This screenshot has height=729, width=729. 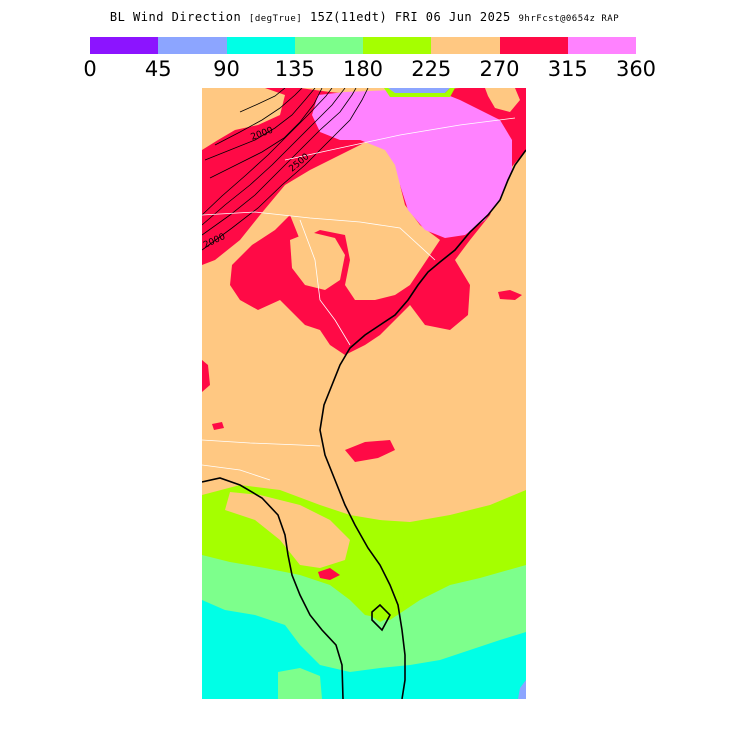 I want to click on region-225-270-island-east, so click(x=502, y=100).